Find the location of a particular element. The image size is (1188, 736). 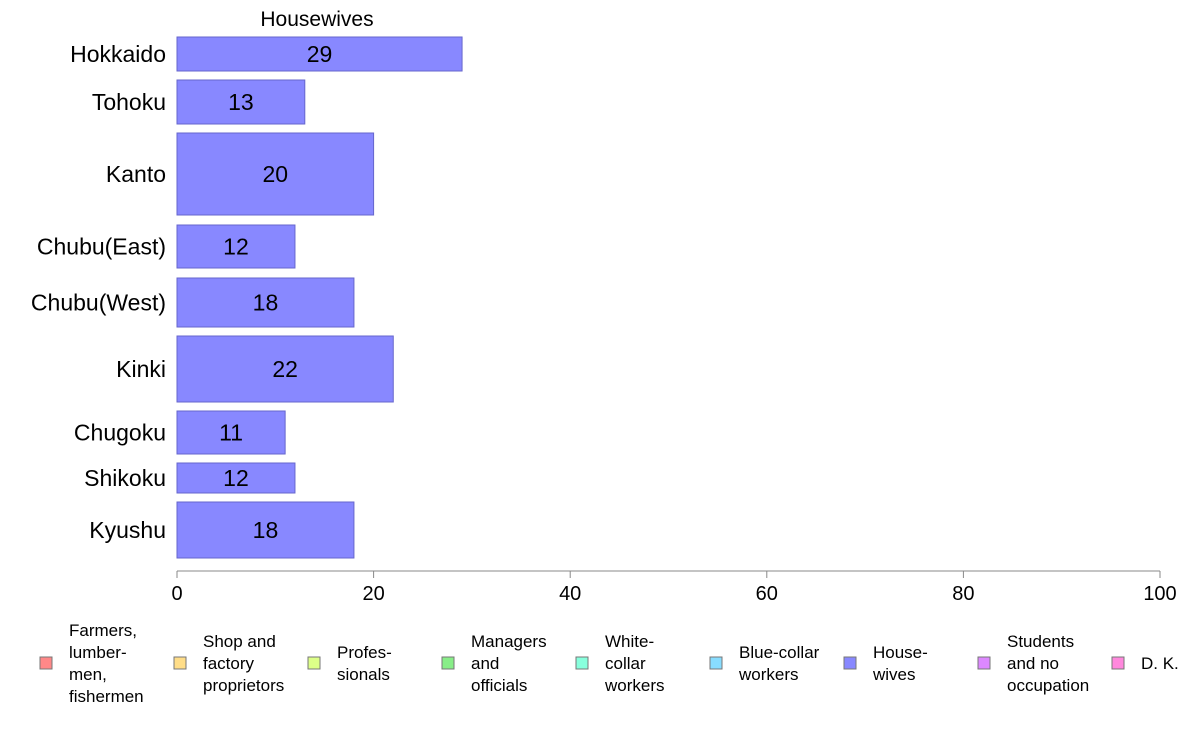

x-axis: 0 20 40 60 80 100 is located at coordinates (674, 587).